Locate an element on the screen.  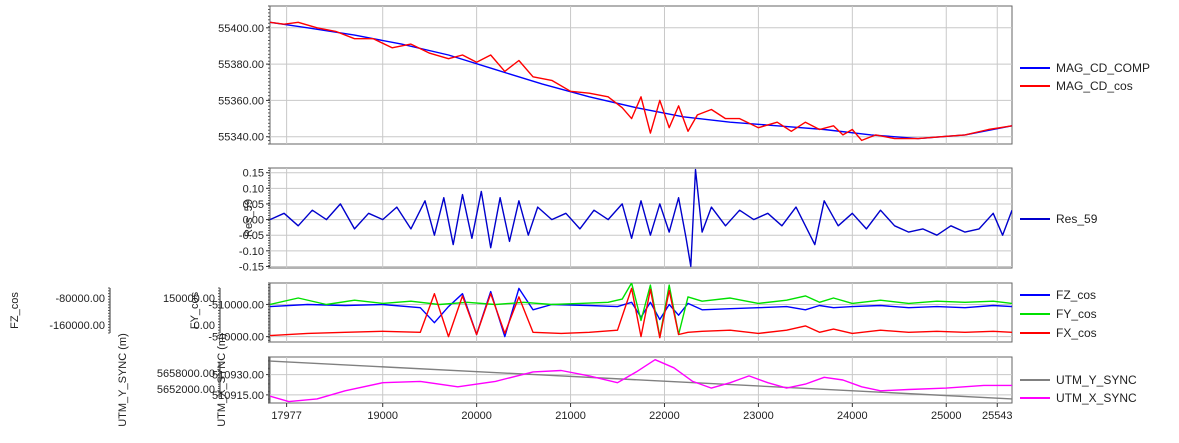
y-tick-label: 55380.00 is located at coordinates (241, 65).